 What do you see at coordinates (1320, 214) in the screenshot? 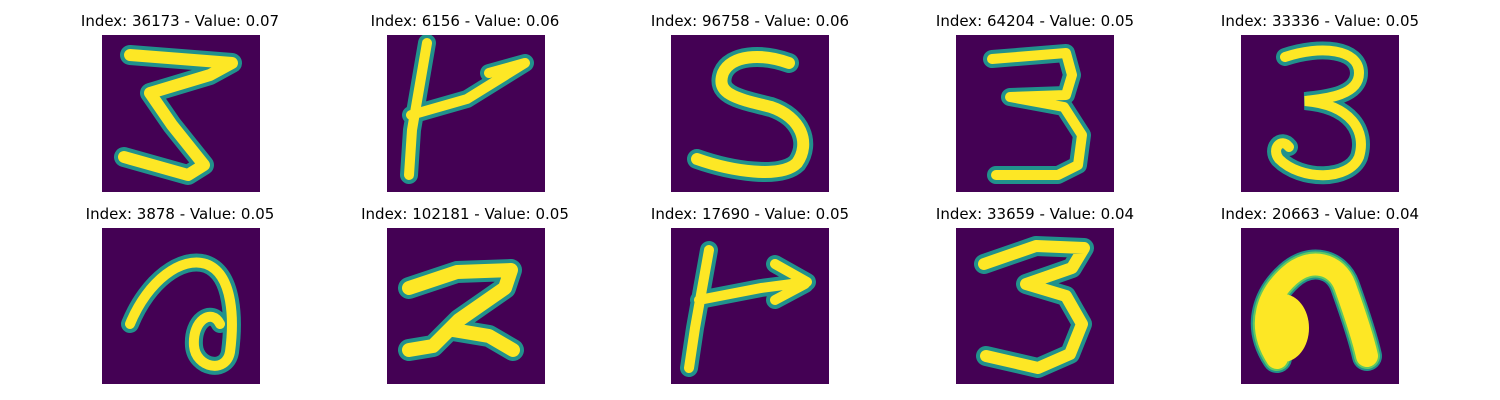
I see `panel-title: Index: 20663 - Value: 0.04` at bounding box center [1320, 214].